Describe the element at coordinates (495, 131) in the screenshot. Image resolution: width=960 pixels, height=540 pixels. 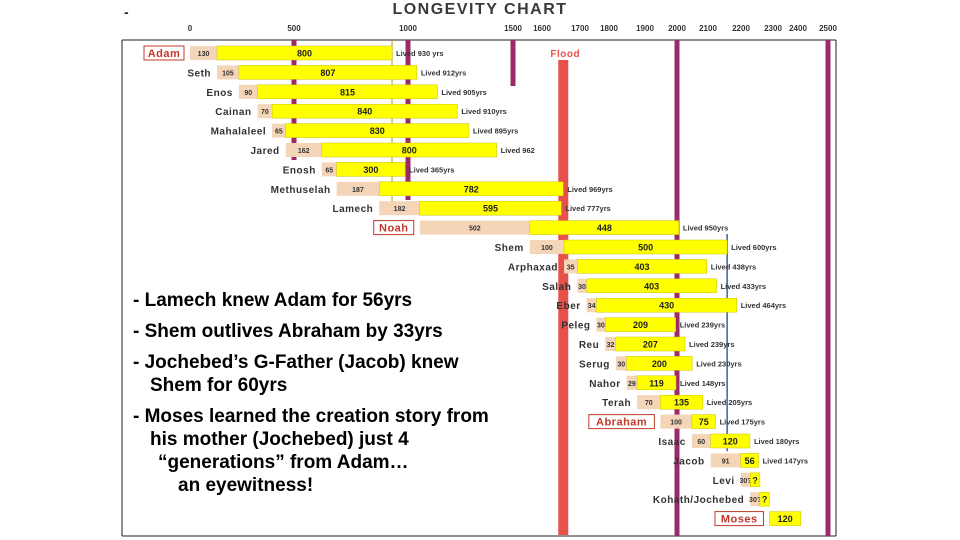
I see `lived-label: Lived 895yrs` at that location.